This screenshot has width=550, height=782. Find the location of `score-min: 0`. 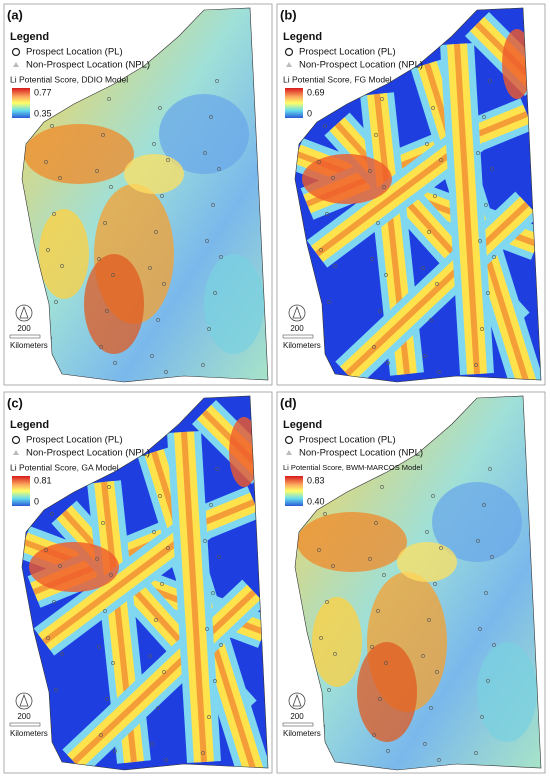

score-min: 0 is located at coordinates (36, 501).